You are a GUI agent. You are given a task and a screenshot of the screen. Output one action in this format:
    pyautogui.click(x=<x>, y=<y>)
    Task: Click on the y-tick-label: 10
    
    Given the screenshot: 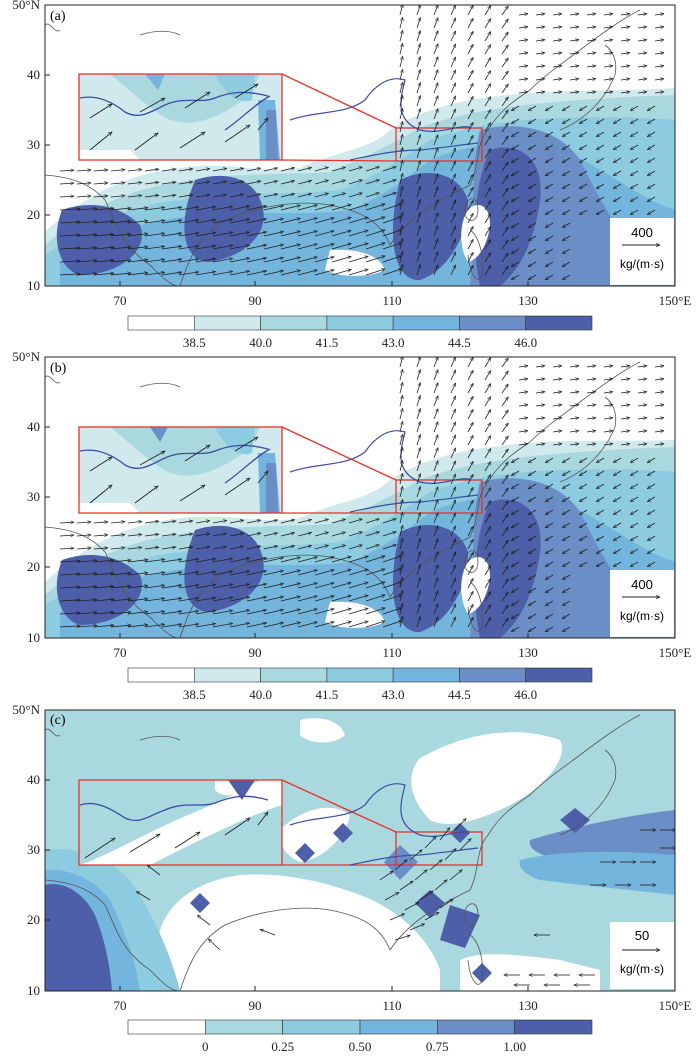 What is the action you would take?
    pyautogui.click(x=33, y=285)
    